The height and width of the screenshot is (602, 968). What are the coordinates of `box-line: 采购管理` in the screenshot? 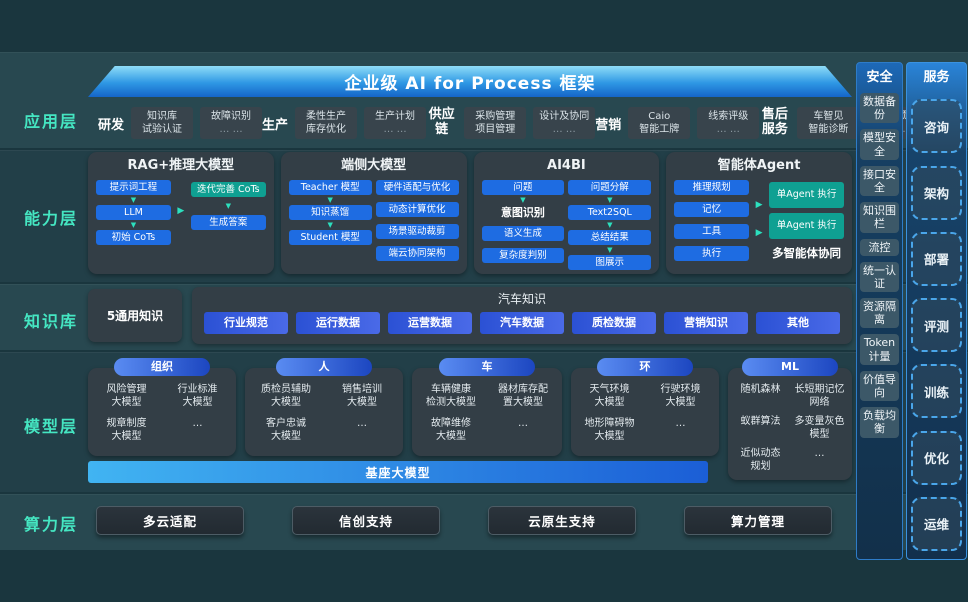 It's located at (495, 116).